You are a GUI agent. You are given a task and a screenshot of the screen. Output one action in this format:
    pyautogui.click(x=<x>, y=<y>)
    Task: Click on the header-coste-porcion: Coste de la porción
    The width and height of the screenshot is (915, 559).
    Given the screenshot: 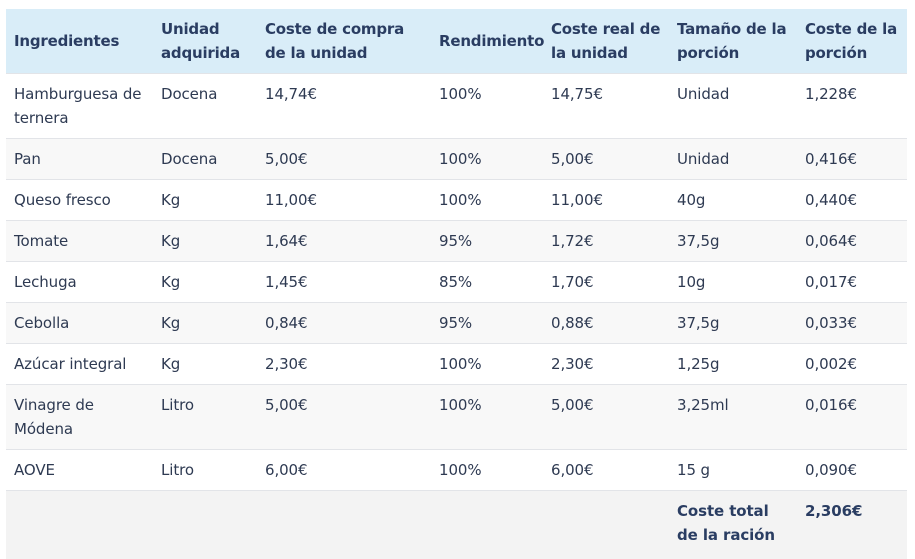 What is the action you would take?
    pyautogui.click(x=852, y=41)
    